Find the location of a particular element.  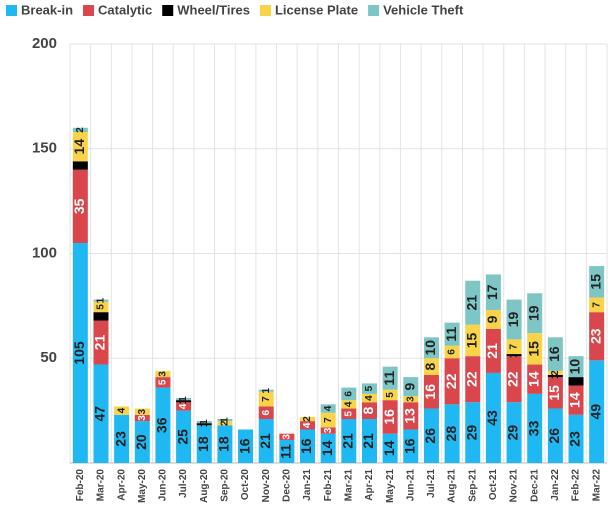

legend-label: Vehicle Theft is located at coordinates (423, 9).